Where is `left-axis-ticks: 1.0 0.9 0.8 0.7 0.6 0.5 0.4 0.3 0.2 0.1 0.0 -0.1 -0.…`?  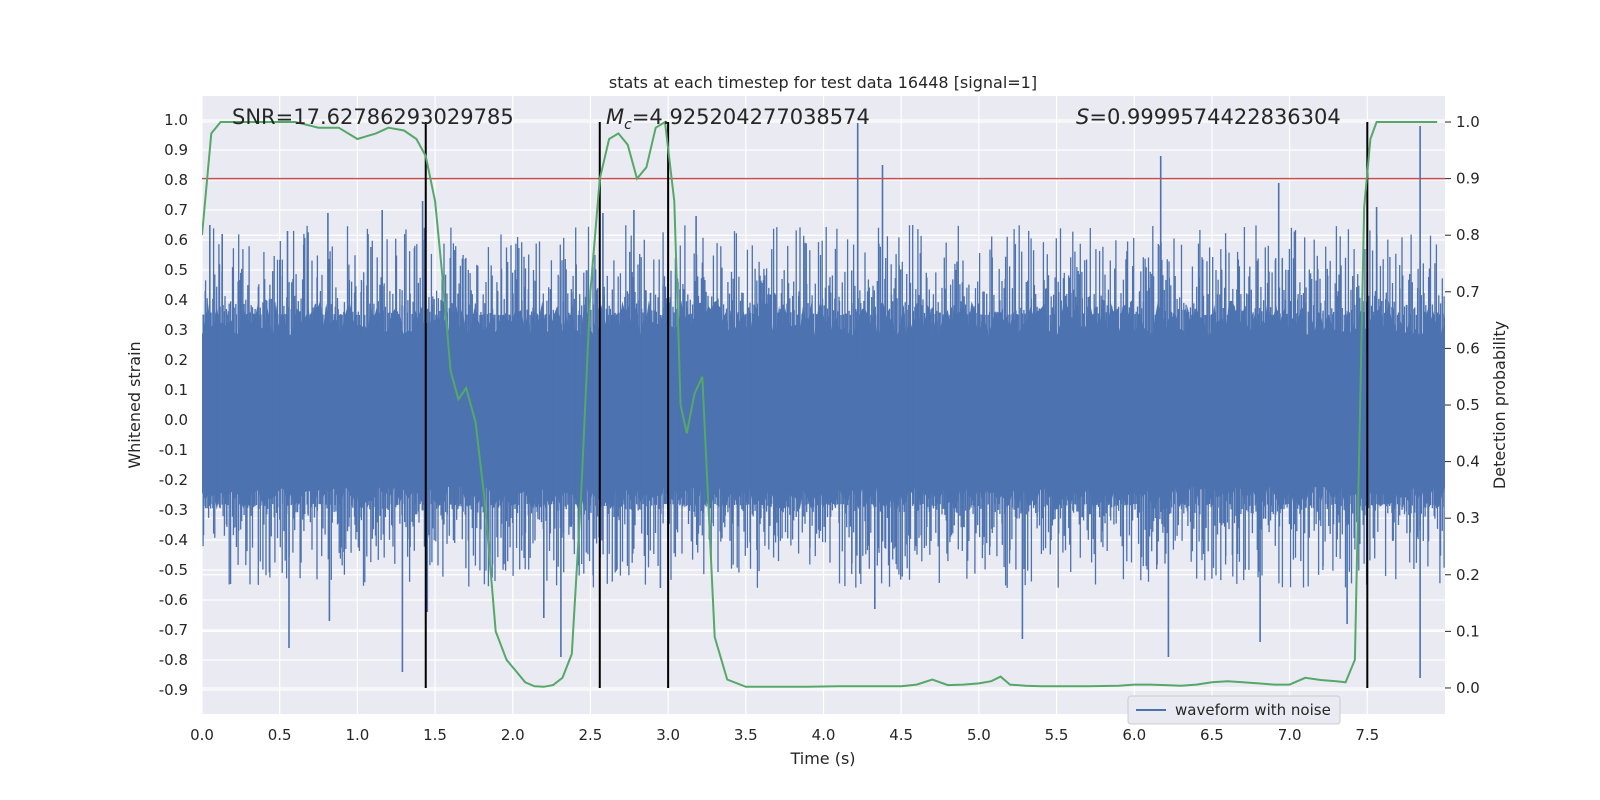
left-axis-ticks: 1.0 0.9 0.8 0.7 0.6 0.5 0.4 0.3 0.2 0.1 0.0 -0.1 -0.… is located at coordinates (173, 405).